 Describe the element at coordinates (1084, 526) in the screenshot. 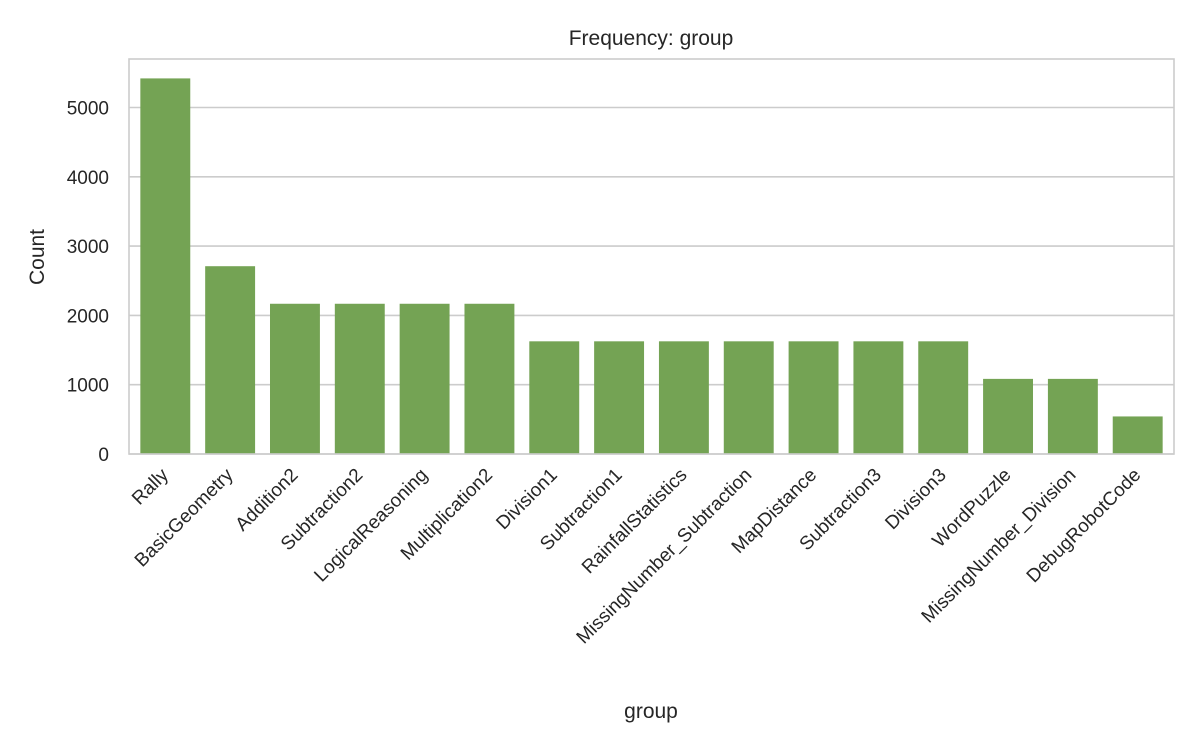

I see `x-tick-label: DebugRobotCode` at that location.